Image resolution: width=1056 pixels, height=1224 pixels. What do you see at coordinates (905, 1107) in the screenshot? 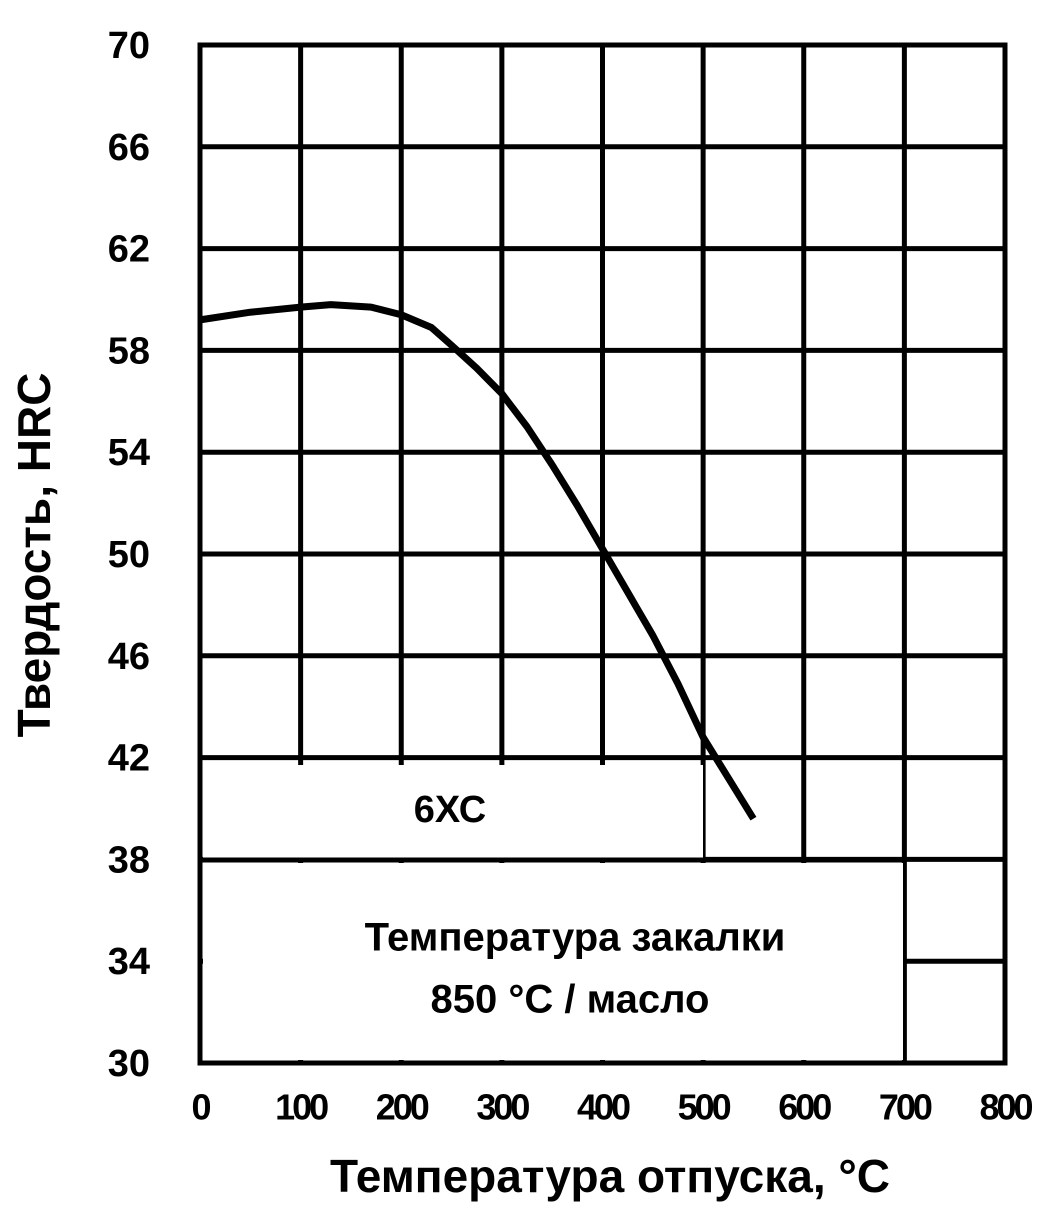
I see `x-tick-label: 700` at bounding box center [905, 1107].